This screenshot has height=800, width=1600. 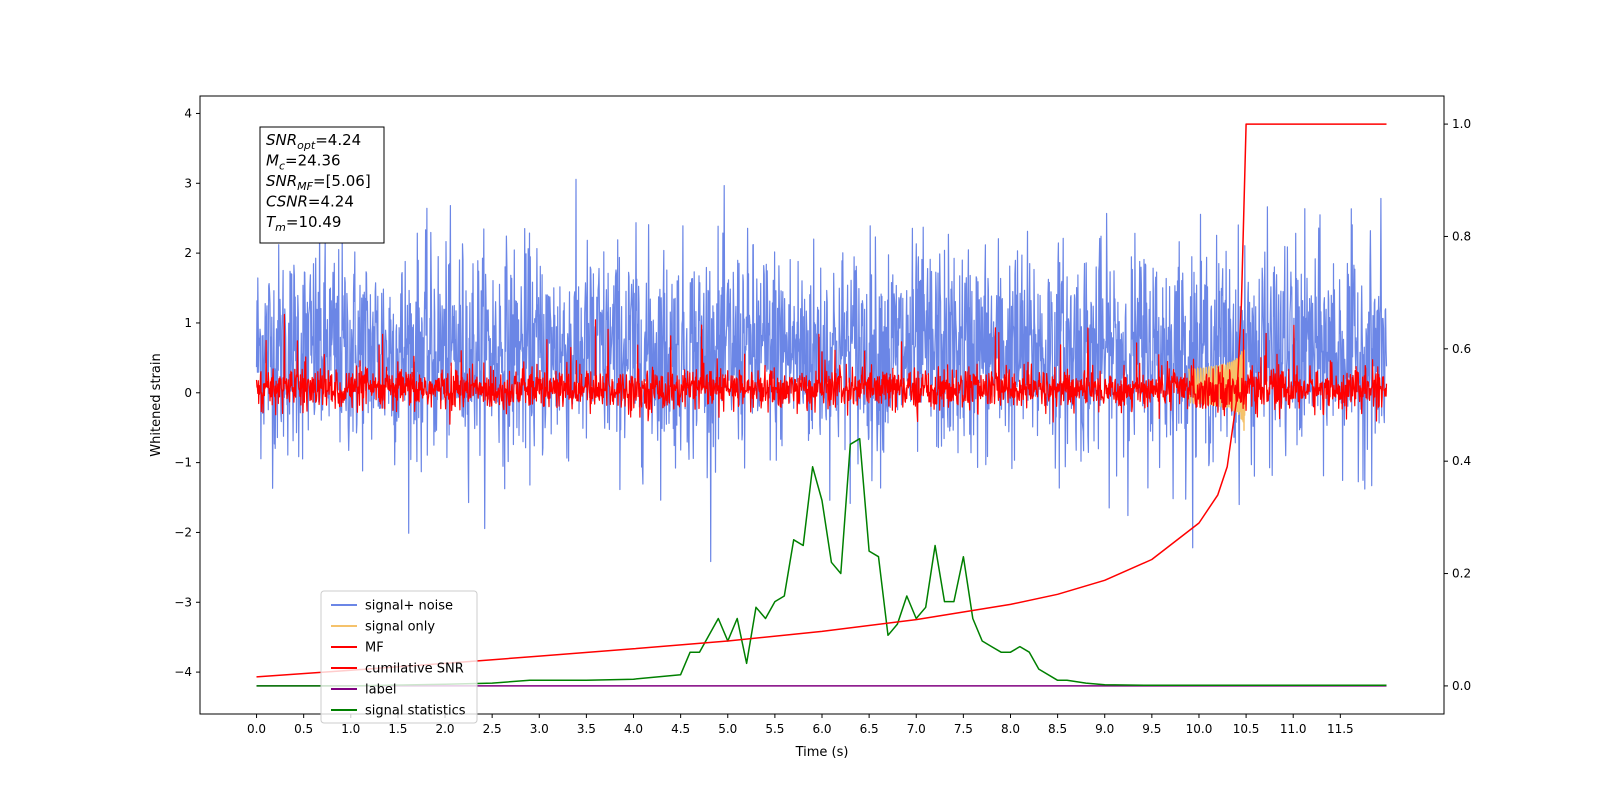 I want to click on x-tick-label: 7.5, so click(x=963, y=729).